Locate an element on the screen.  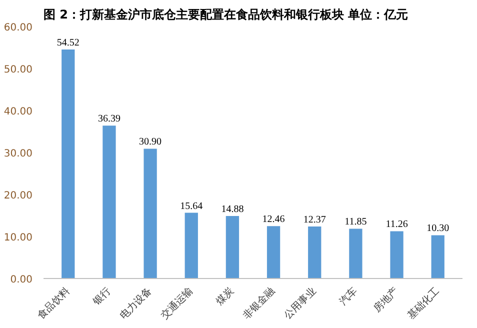
chart-title: 图 2：打新基金沪市底仓主要配置在食品饮料和银行板块 单位：亿元 is located at coordinates (226, 15).